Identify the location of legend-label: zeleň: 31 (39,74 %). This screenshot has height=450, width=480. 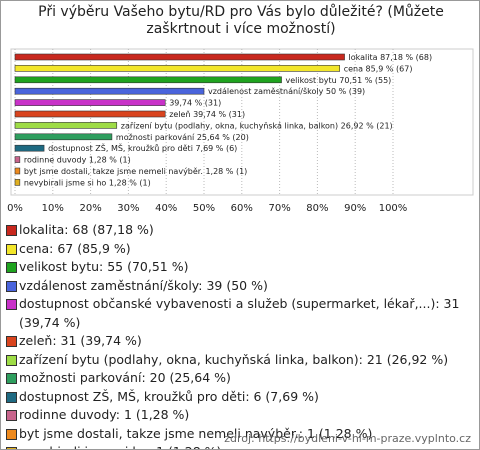
(80, 340).